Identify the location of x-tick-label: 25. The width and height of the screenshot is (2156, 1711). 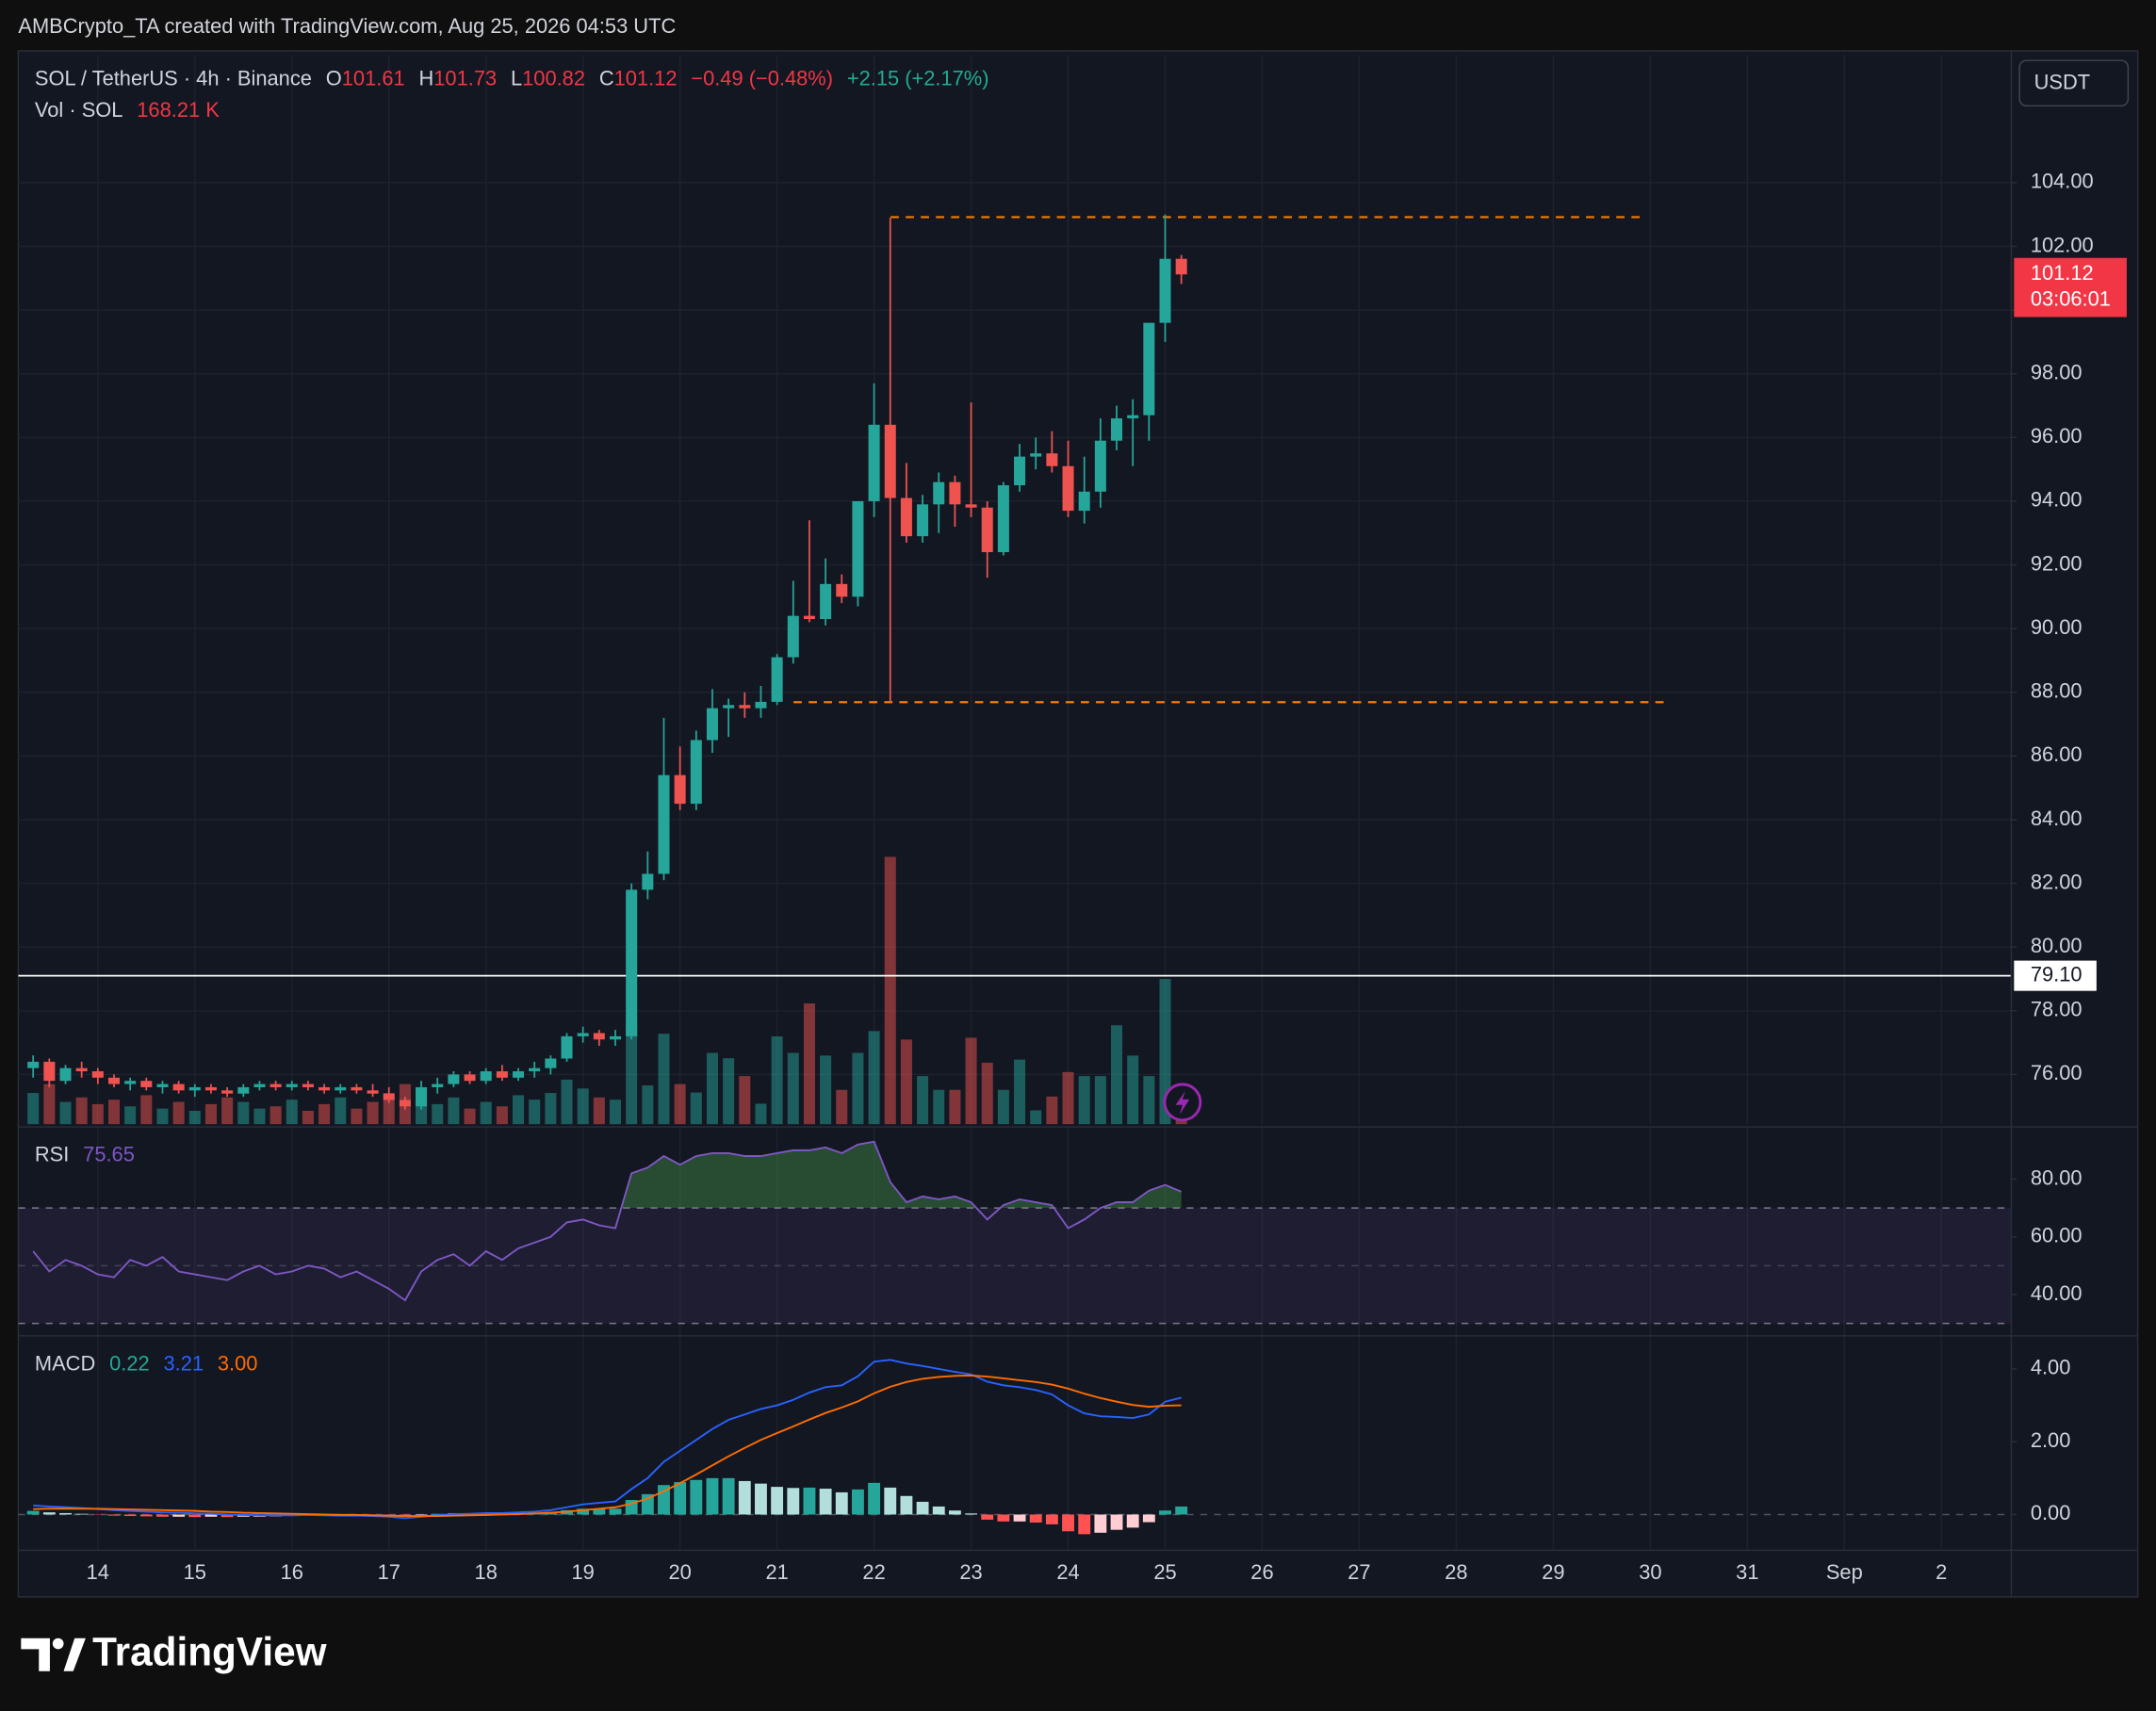
(1164, 1572).